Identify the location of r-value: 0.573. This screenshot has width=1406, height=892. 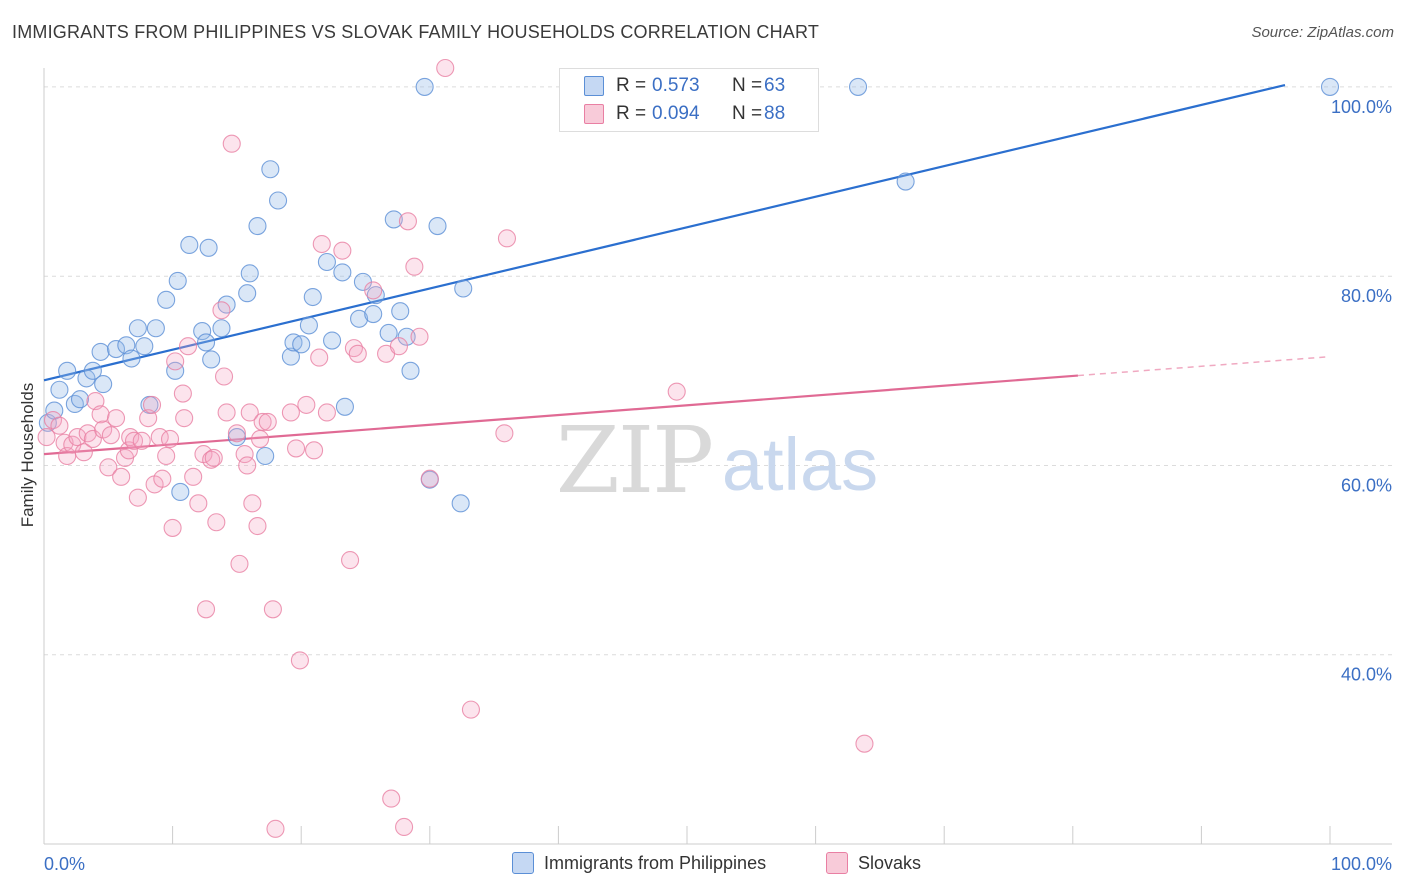
(676, 85).